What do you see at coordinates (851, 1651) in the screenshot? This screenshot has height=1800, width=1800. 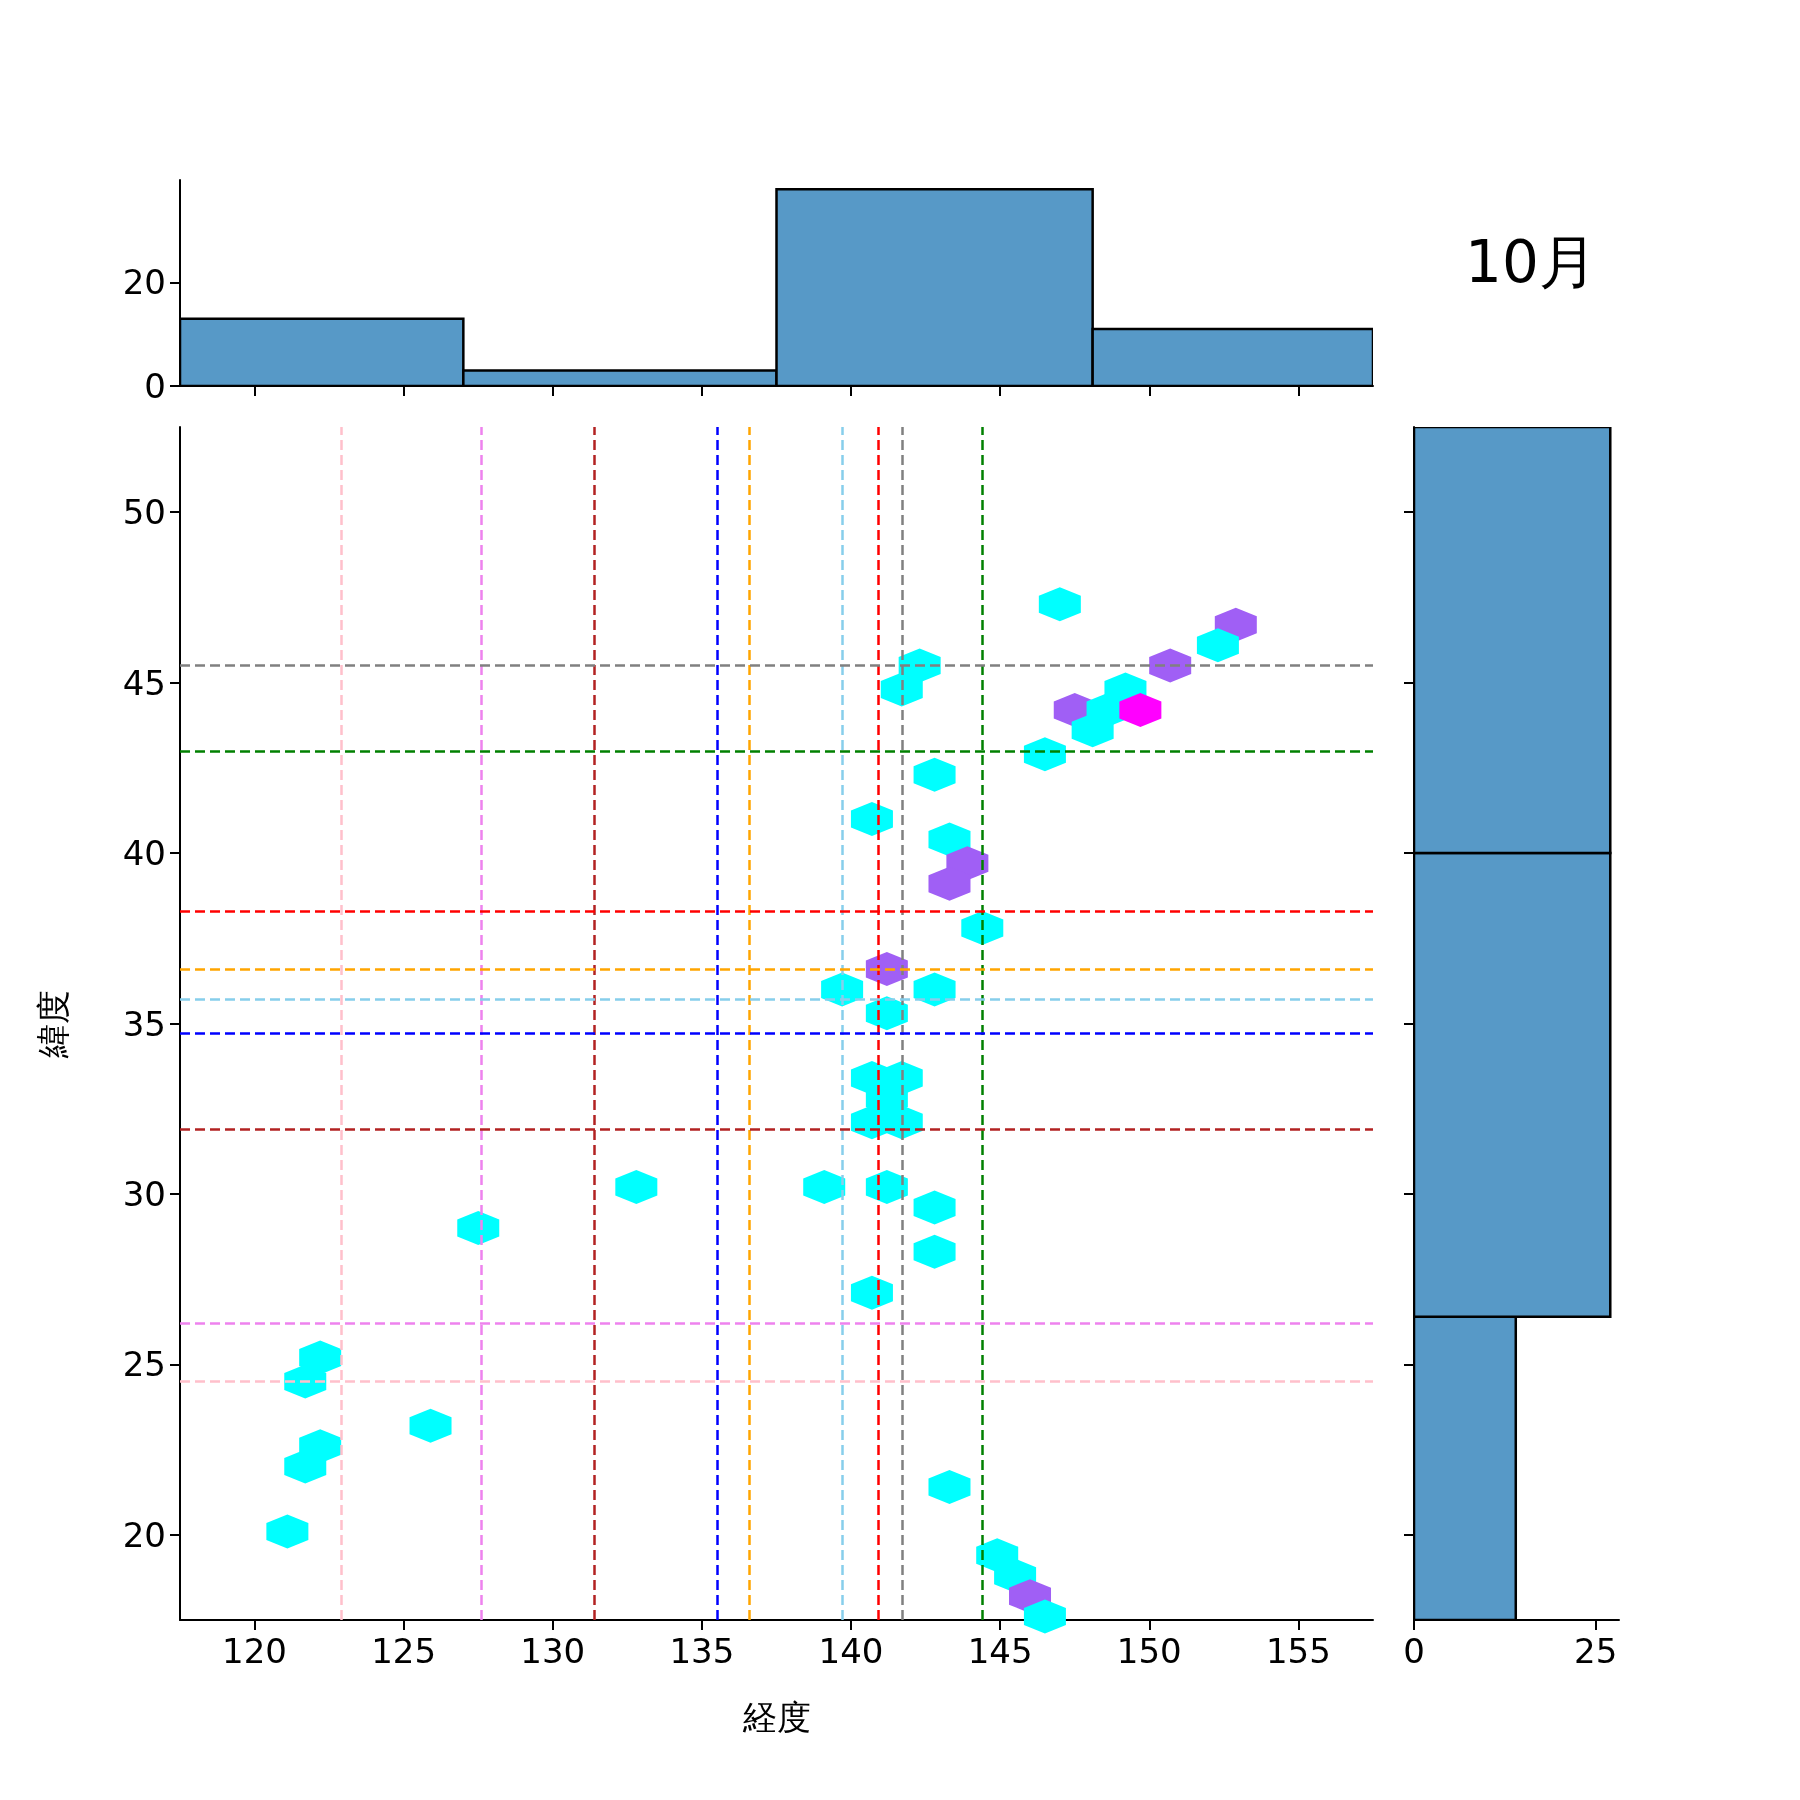 I see `x-tick-label: 140` at bounding box center [851, 1651].